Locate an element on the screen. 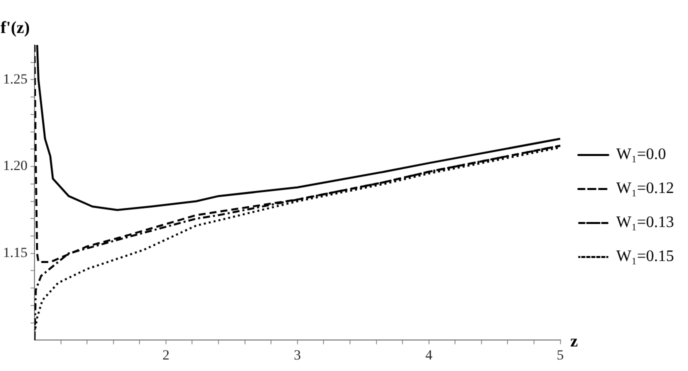 The width and height of the screenshot is (688, 371). x-tick-label: 4 is located at coordinates (428, 356).